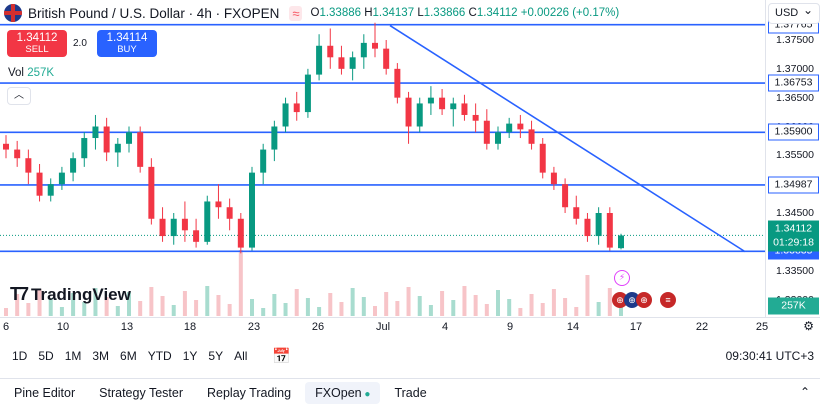 The height and width of the screenshot is (407, 820). What do you see at coordinates (795, 68) in the screenshot?
I see `price-tick-label: 1.37000` at bounding box center [795, 68].